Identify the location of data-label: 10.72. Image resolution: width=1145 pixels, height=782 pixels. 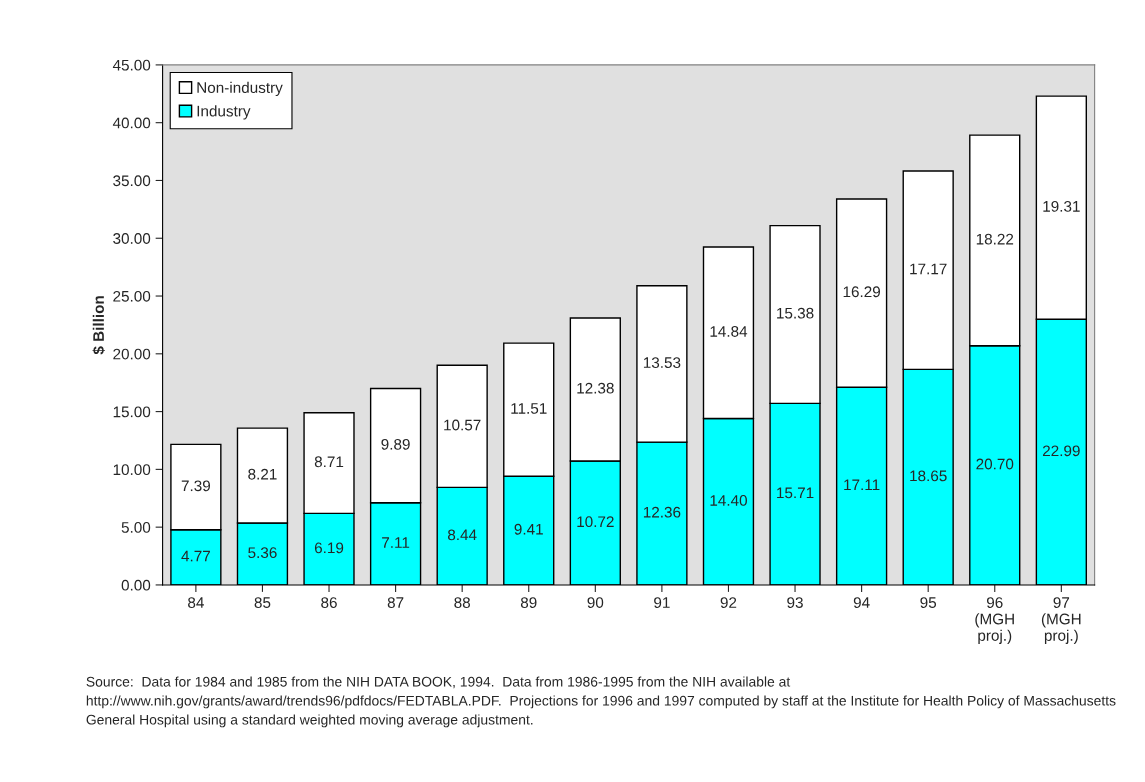
(595, 522).